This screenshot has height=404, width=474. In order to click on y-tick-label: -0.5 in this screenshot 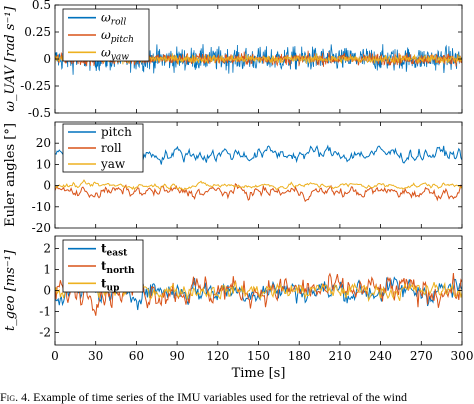, I will do `click(39, 113)`.